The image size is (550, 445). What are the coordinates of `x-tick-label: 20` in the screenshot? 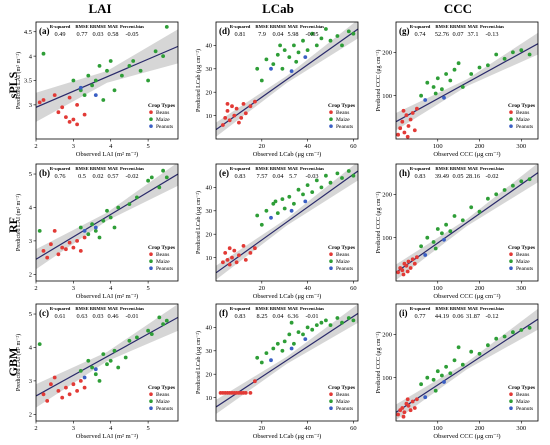 It's located at (262, 428).